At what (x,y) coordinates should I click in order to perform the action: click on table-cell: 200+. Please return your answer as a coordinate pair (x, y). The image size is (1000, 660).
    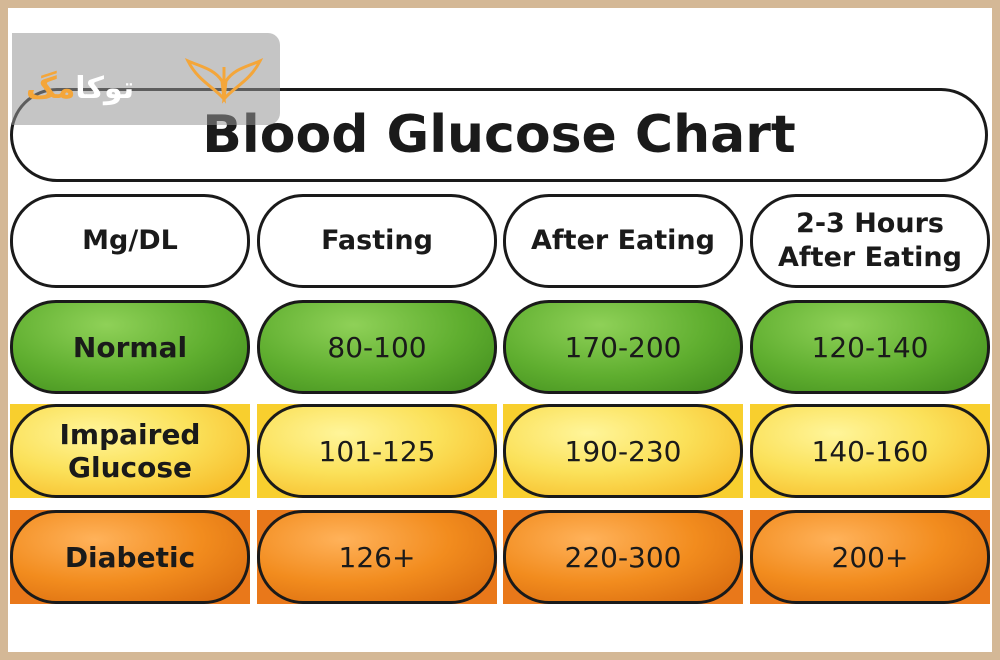
    Looking at the image, I should click on (870, 557).